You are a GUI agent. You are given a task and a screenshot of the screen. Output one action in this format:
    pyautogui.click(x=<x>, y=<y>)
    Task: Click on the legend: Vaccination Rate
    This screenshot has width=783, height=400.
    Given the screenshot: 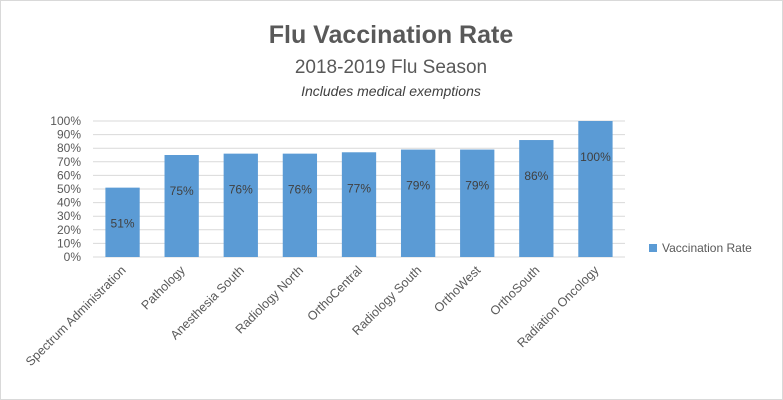 What is the action you would take?
    pyautogui.click(x=700, y=248)
    